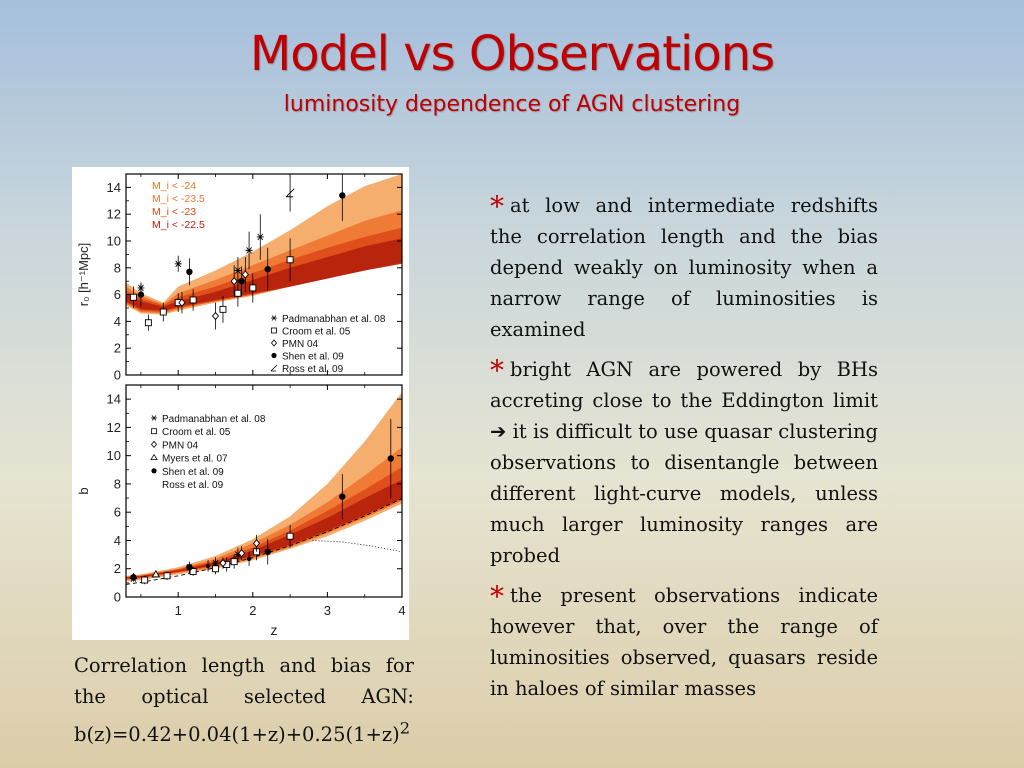 This screenshot has height=768, width=1024. Describe the element at coordinates (195, 459) in the screenshot. I see `legend-entry: Myers et al. 07` at that location.